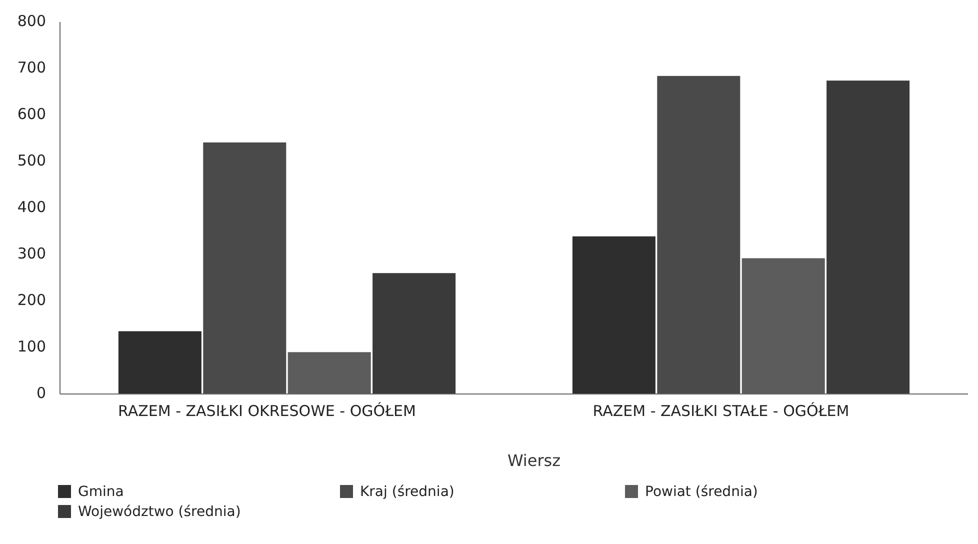 The width and height of the screenshot is (978, 544). I want to click on y-tick-label: 100, so click(31, 347).